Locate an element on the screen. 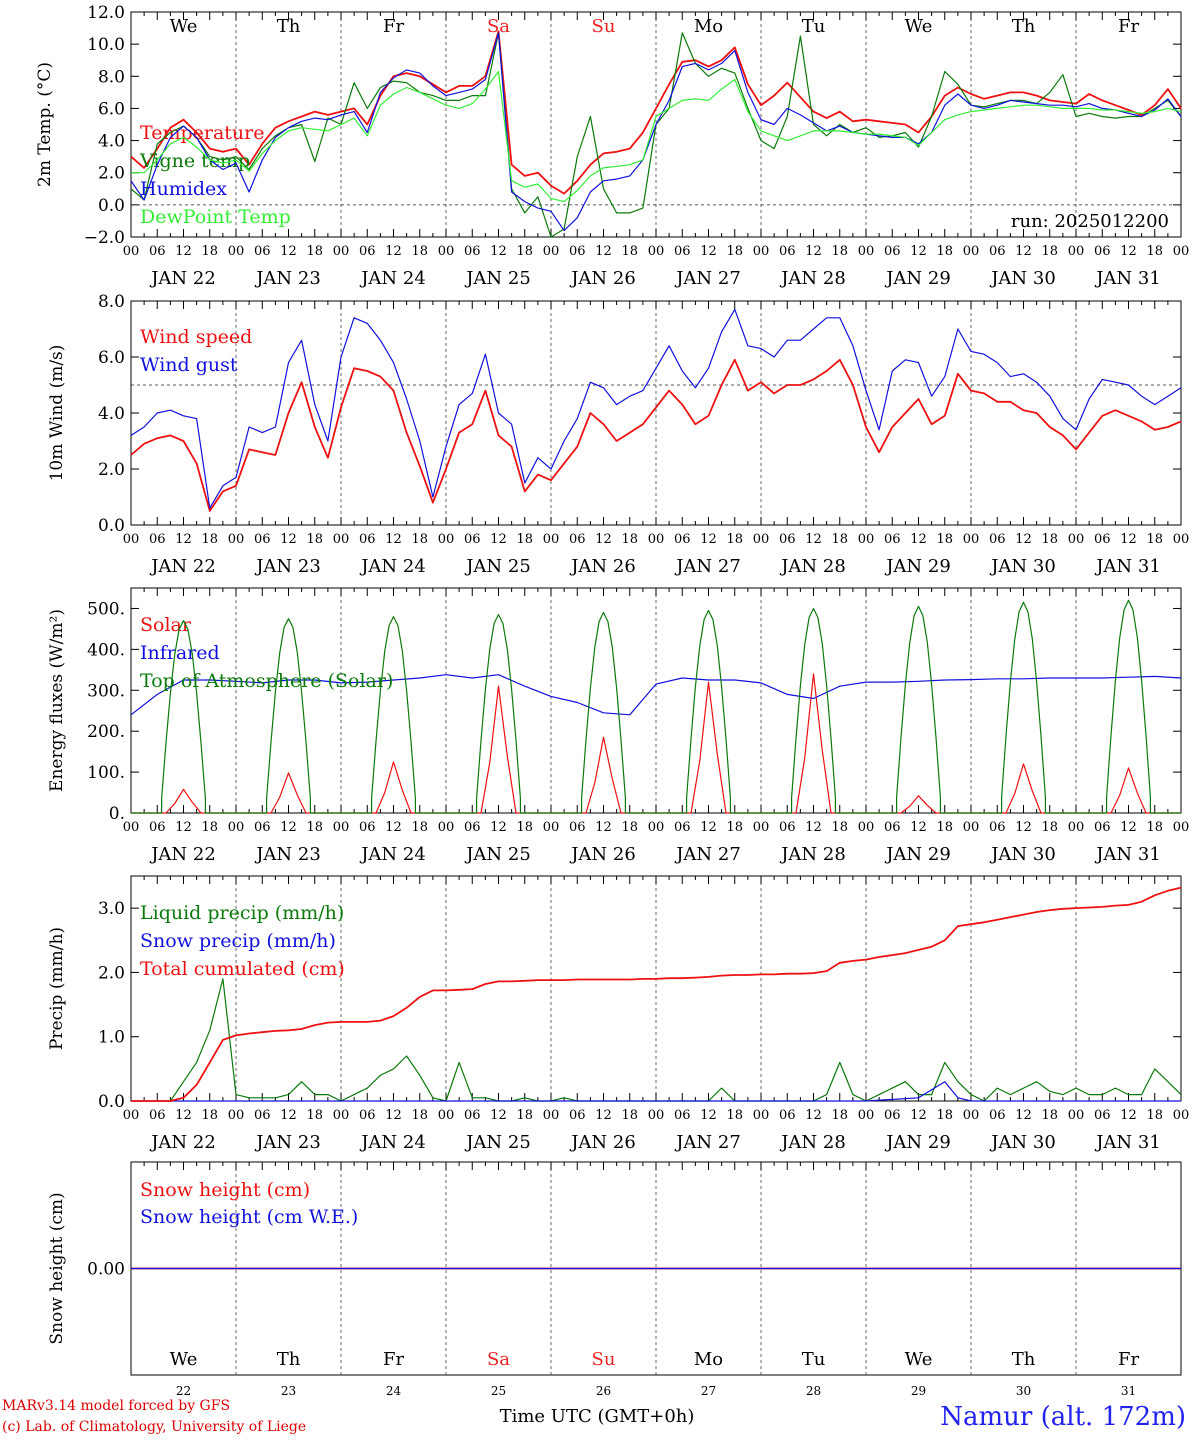 This screenshot has height=1440, width=1194. weekday-label: Su is located at coordinates (604, 1359).